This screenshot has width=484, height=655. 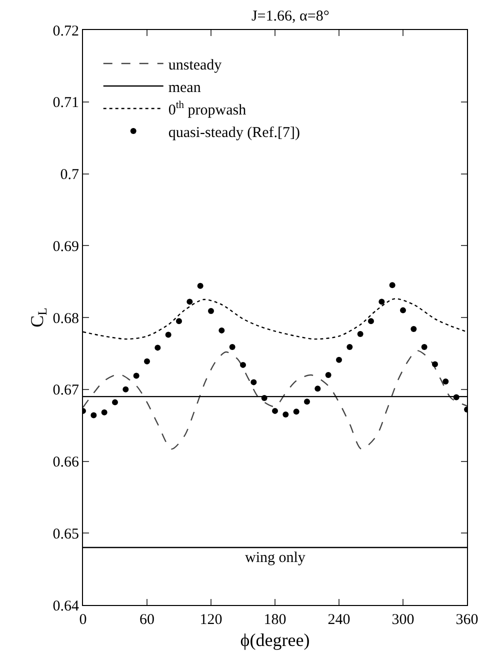 I want to click on y-tick-label: 0.67, so click(x=66, y=390).